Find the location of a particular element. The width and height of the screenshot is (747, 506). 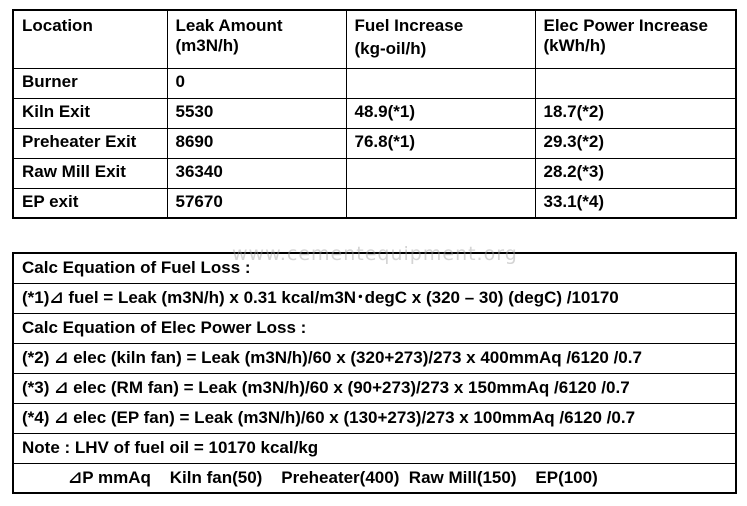

cell-elec: 33.1(*4) is located at coordinates (635, 203).